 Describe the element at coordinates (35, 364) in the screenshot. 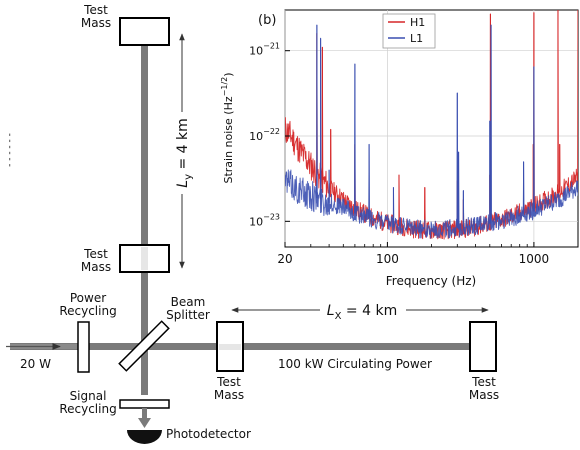

I see `input-power-label: 20 W` at that location.